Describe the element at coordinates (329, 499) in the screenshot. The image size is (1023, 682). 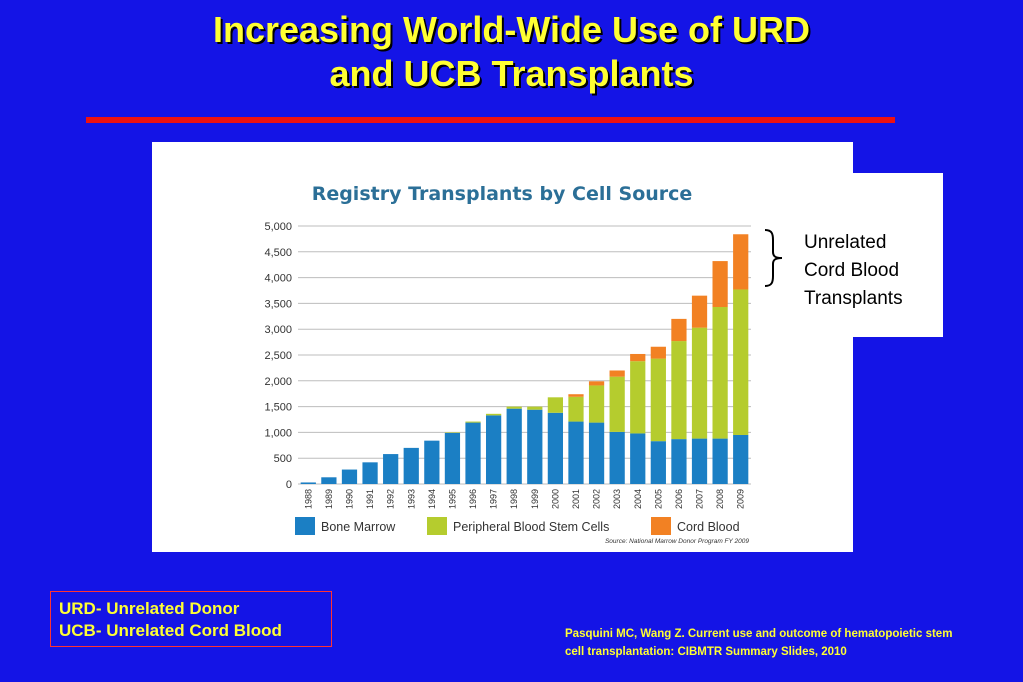
I see `x-tick-label: 1989` at that location.